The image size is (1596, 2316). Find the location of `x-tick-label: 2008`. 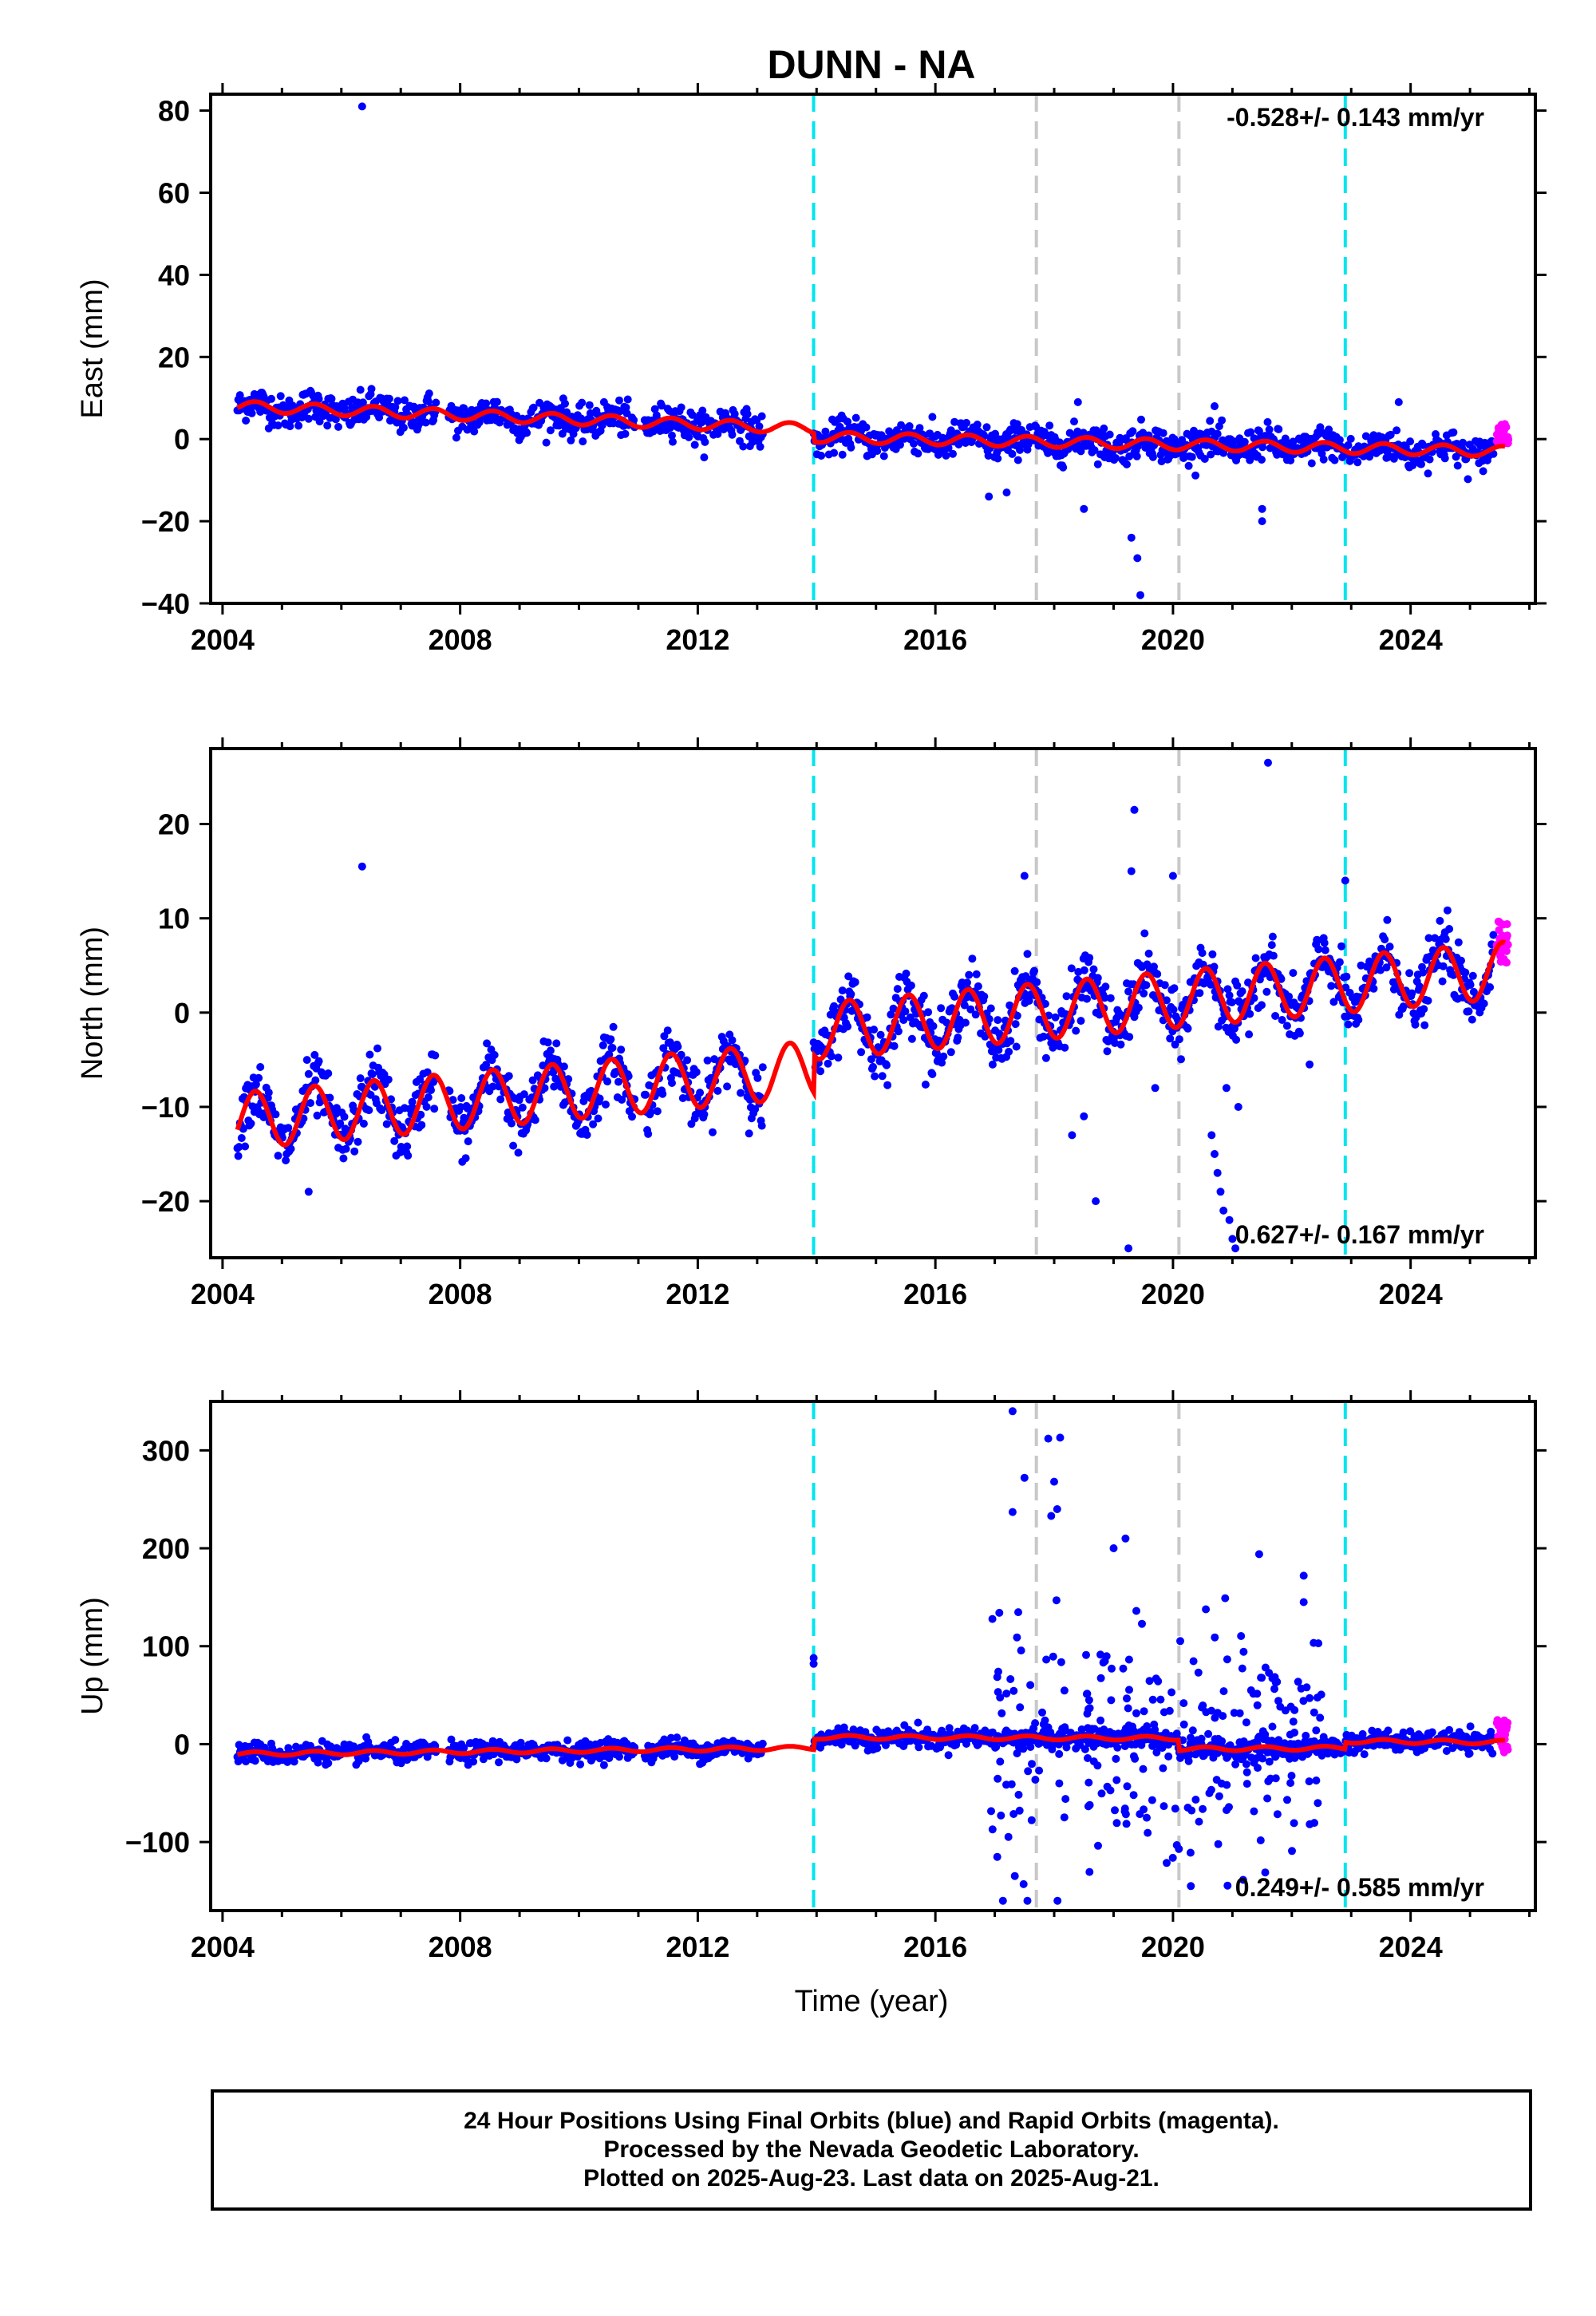

x-tick-label: 2008 is located at coordinates (460, 639).